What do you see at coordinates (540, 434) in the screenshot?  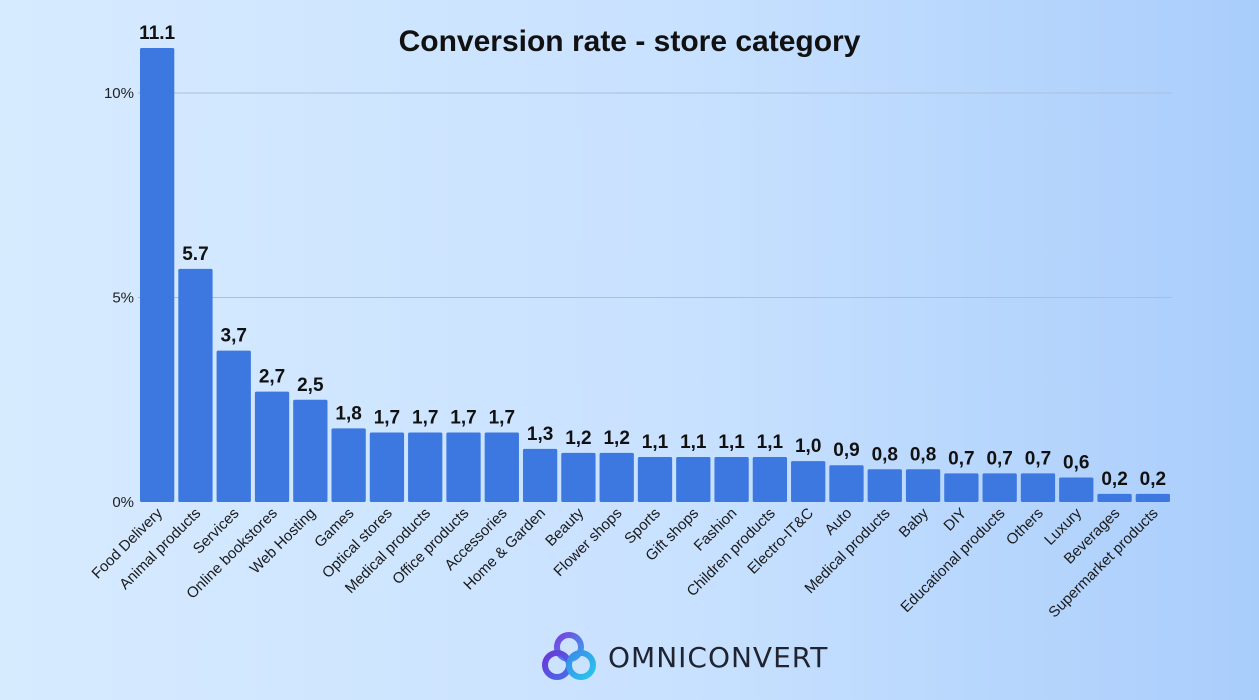 I see `data-label: 1,3` at bounding box center [540, 434].